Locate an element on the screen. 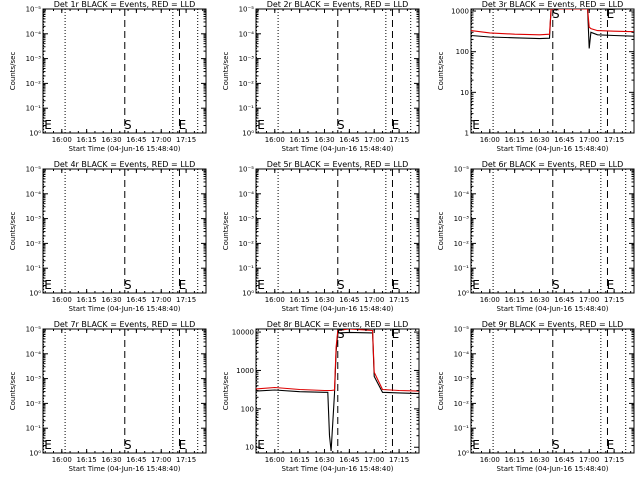 This screenshot has height=485, width=640. chart-title: Det 7r BLACK = Events, RED = LLD is located at coordinates (125, 324).